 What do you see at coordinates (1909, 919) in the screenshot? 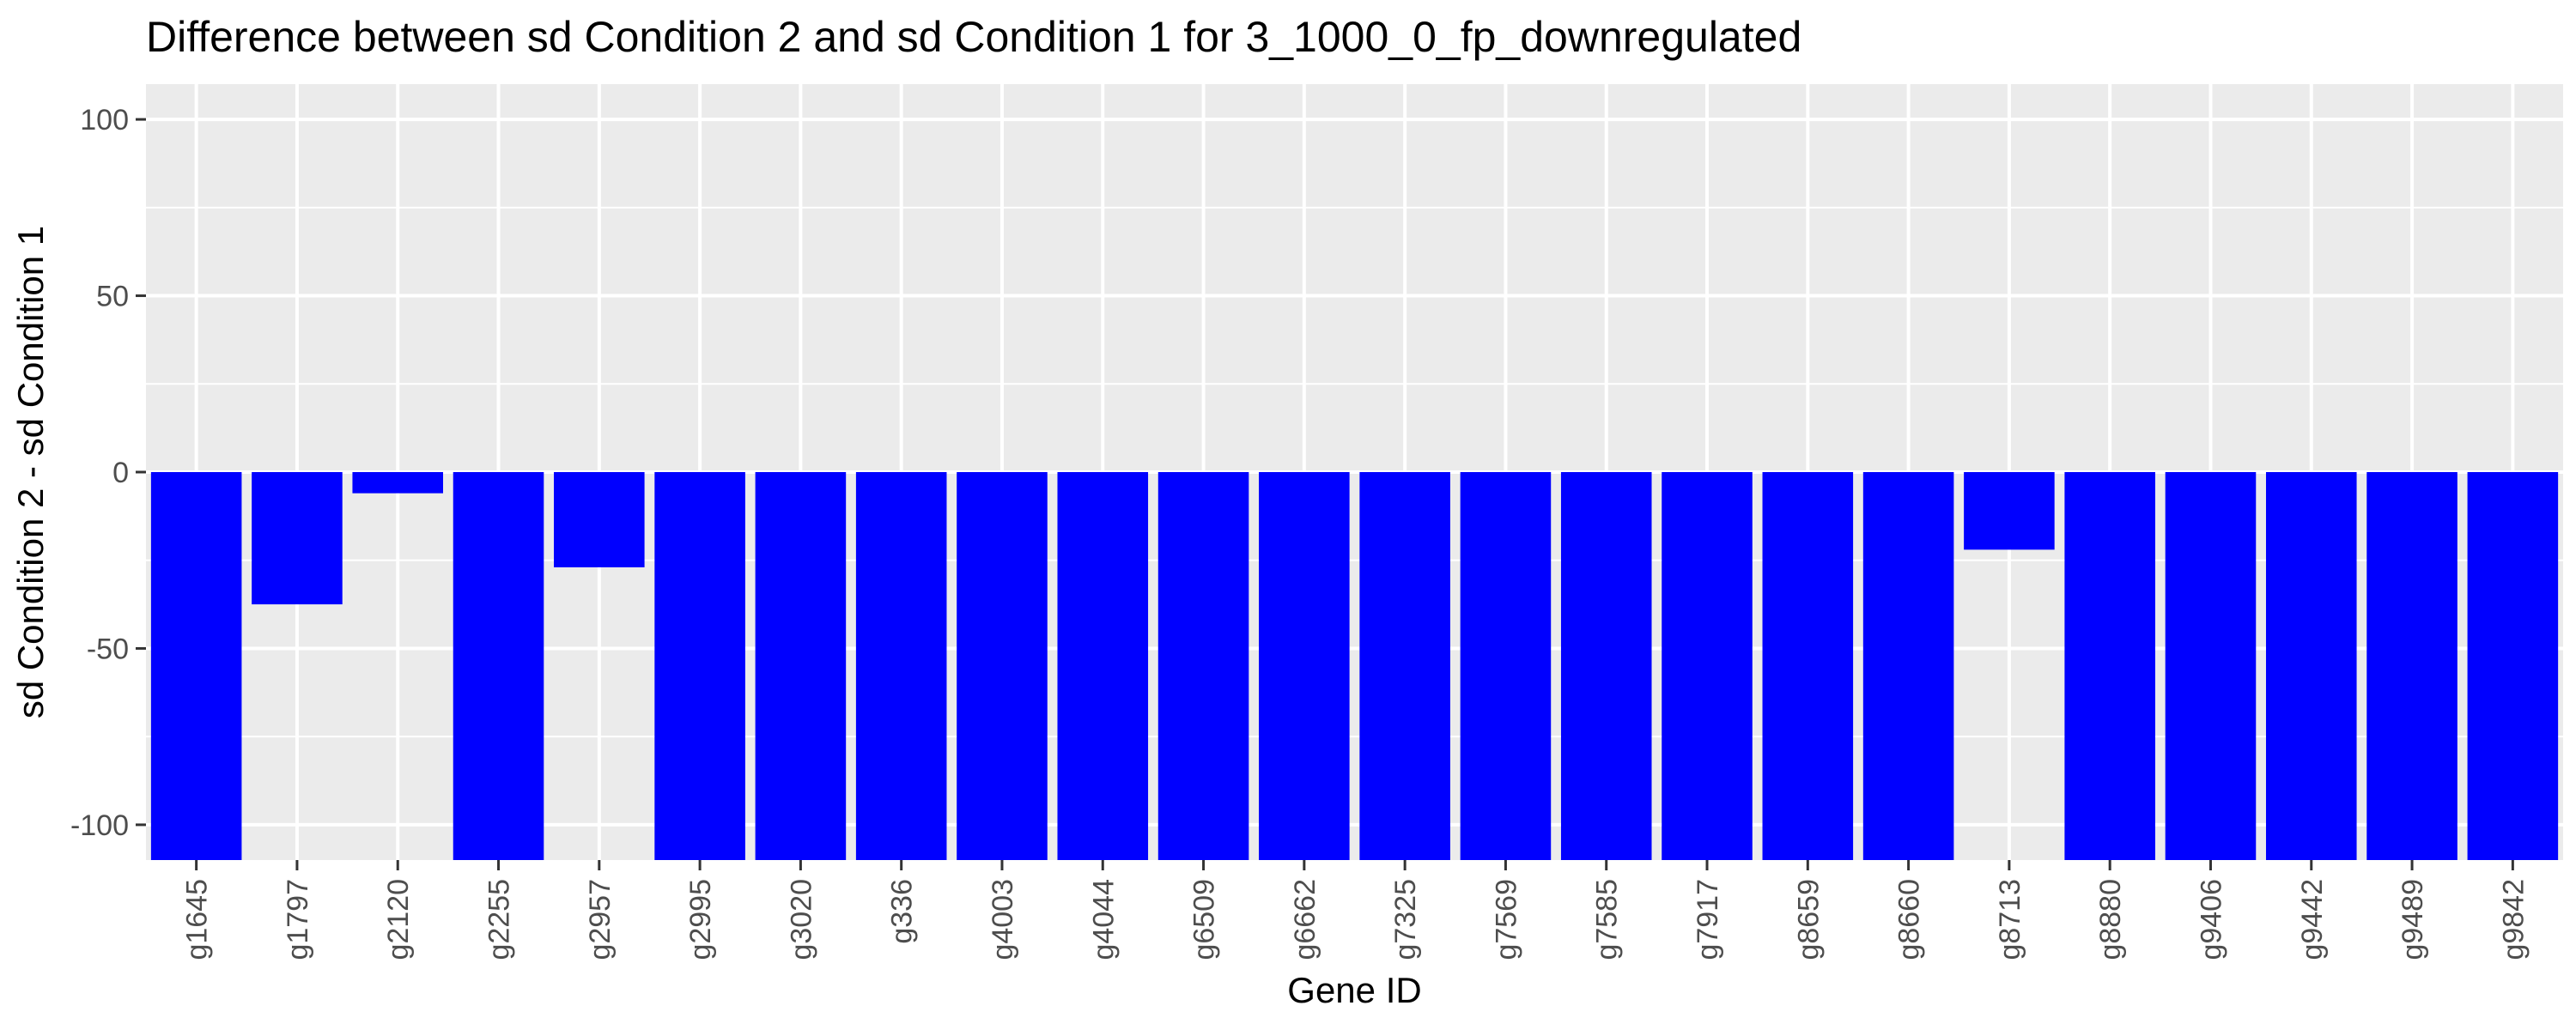
I see `x-tick-label: g8660` at bounding box center [1909, 919].